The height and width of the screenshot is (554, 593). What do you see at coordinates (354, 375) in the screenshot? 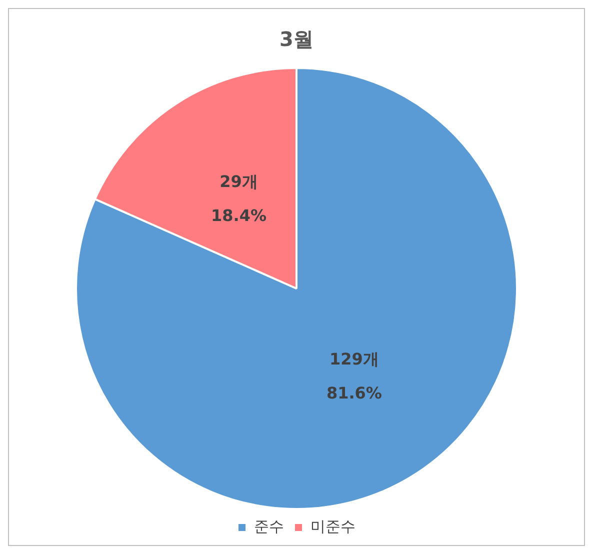
I see `data-label: 129개 81.6%` at bounding box center [354, 375].